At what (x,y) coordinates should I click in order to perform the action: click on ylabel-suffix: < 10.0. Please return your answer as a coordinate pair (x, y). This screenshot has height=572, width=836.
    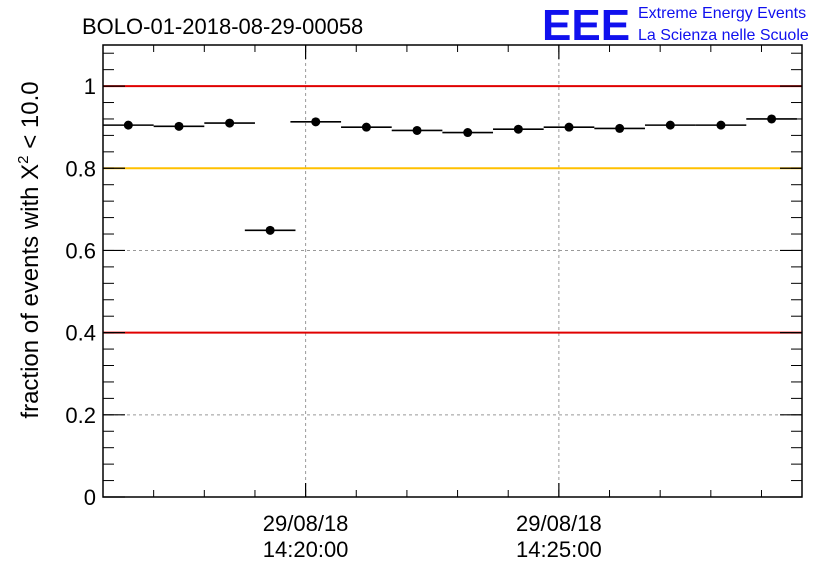
    Looking at the image, I should click on (30, 118).